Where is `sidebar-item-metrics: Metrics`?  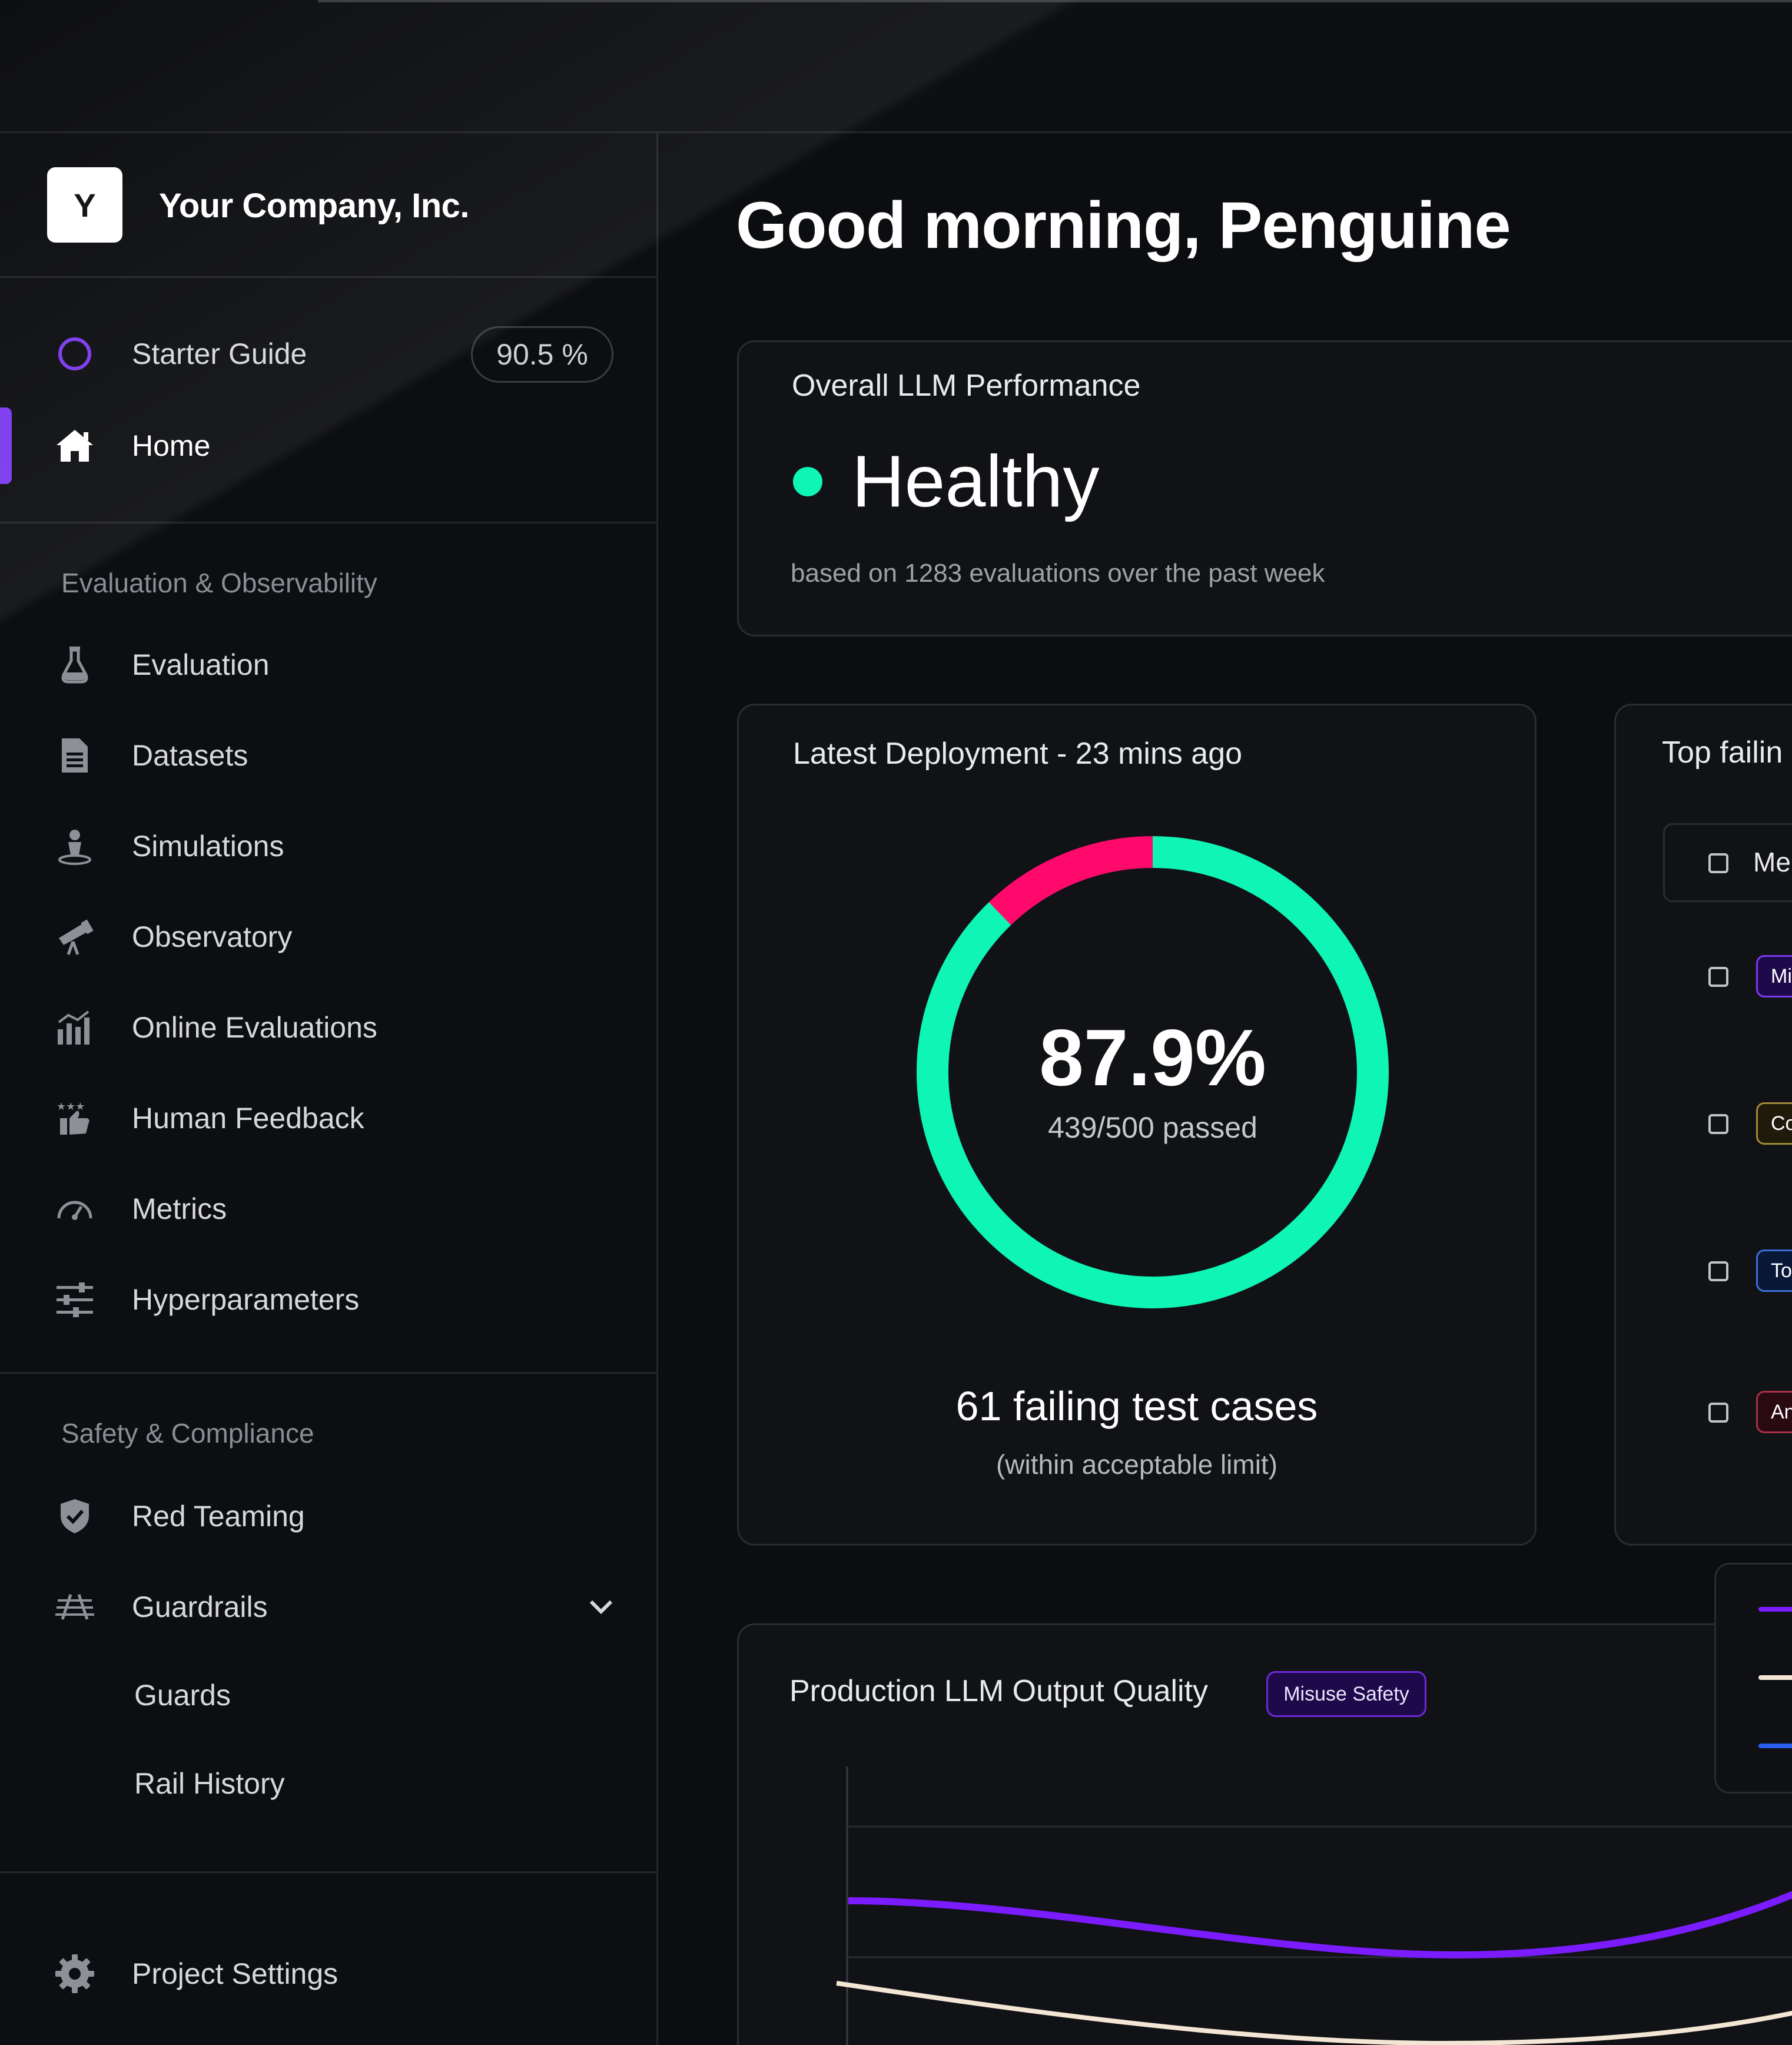 sidebar-item-metrics: Metrics is located at coordinates (328, 1209).